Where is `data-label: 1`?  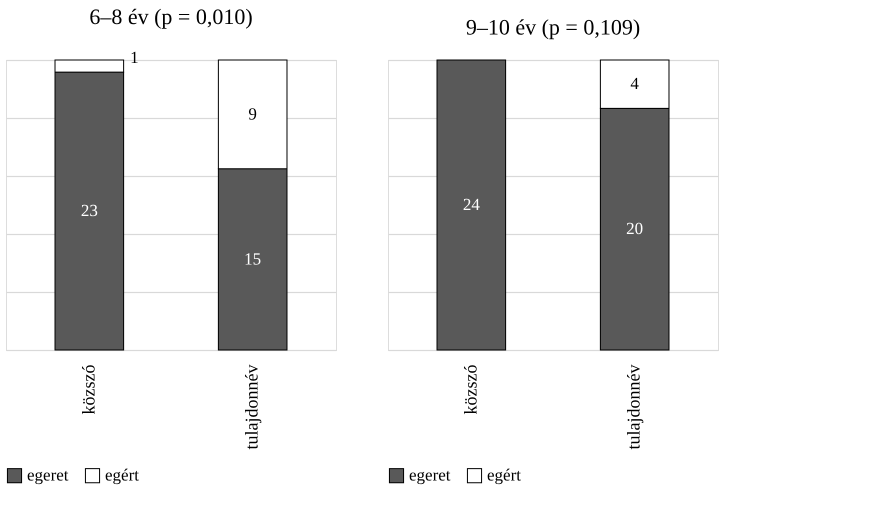
data-label: 1 is located at coordinates (134, 57).